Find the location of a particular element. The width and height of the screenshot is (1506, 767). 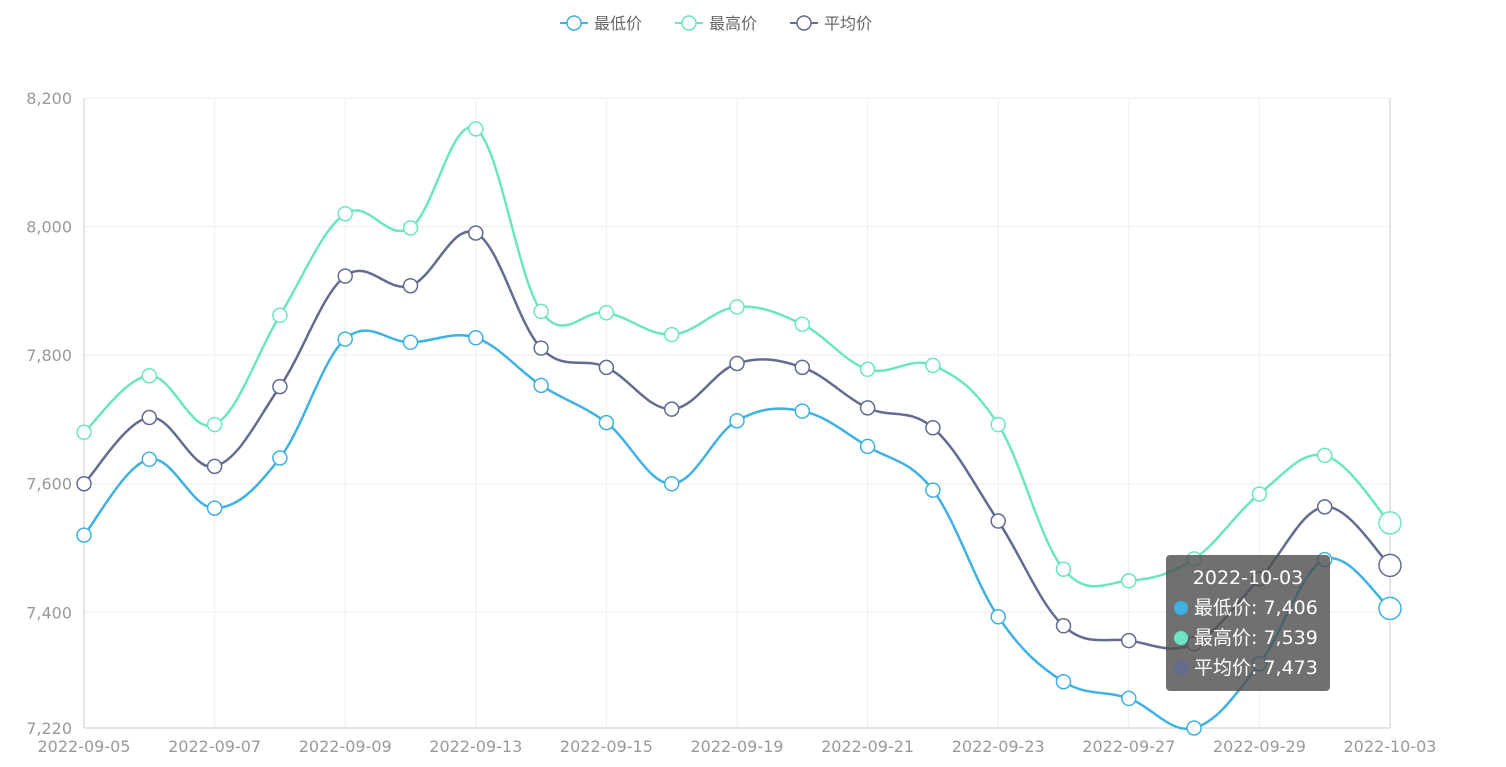

y-tick-label: 8,000 is located at coordinates (49, 227).